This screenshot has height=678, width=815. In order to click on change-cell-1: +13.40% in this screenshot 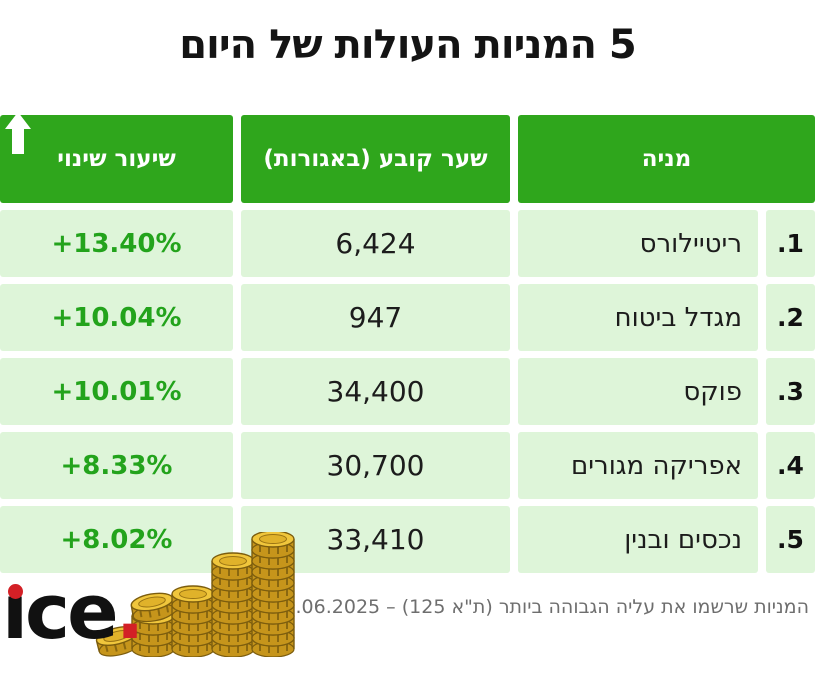, I will do `click(116, 243)`.